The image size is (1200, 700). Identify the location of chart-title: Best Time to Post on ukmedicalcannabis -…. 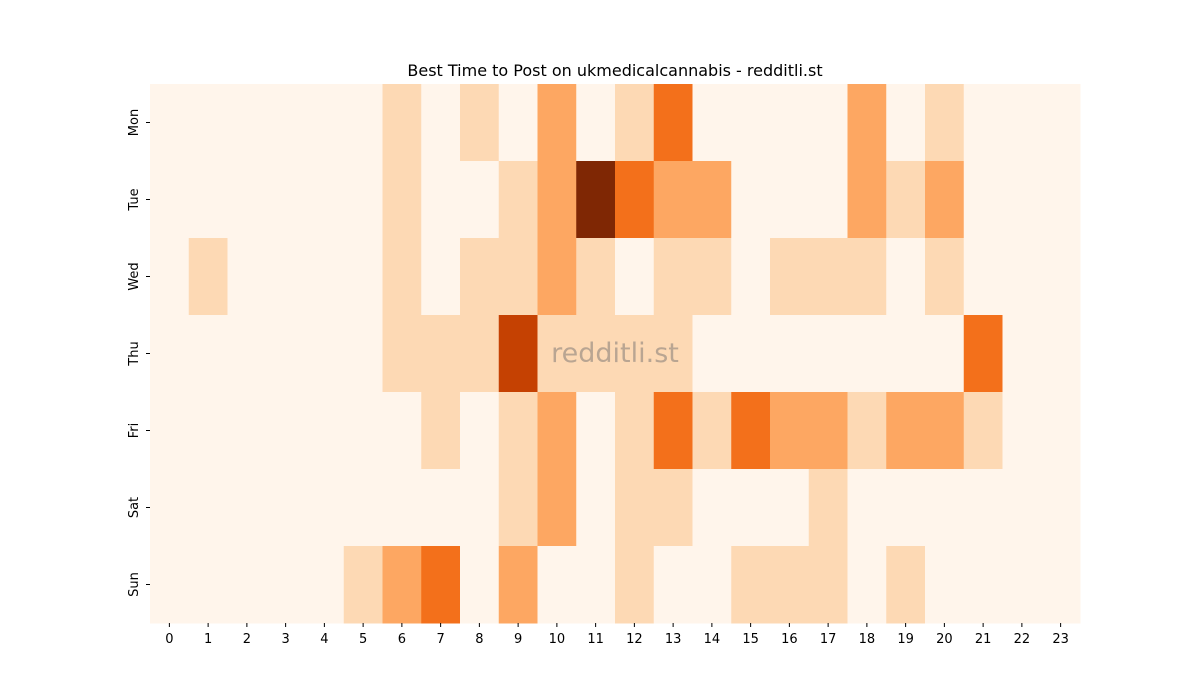
(614, 70).